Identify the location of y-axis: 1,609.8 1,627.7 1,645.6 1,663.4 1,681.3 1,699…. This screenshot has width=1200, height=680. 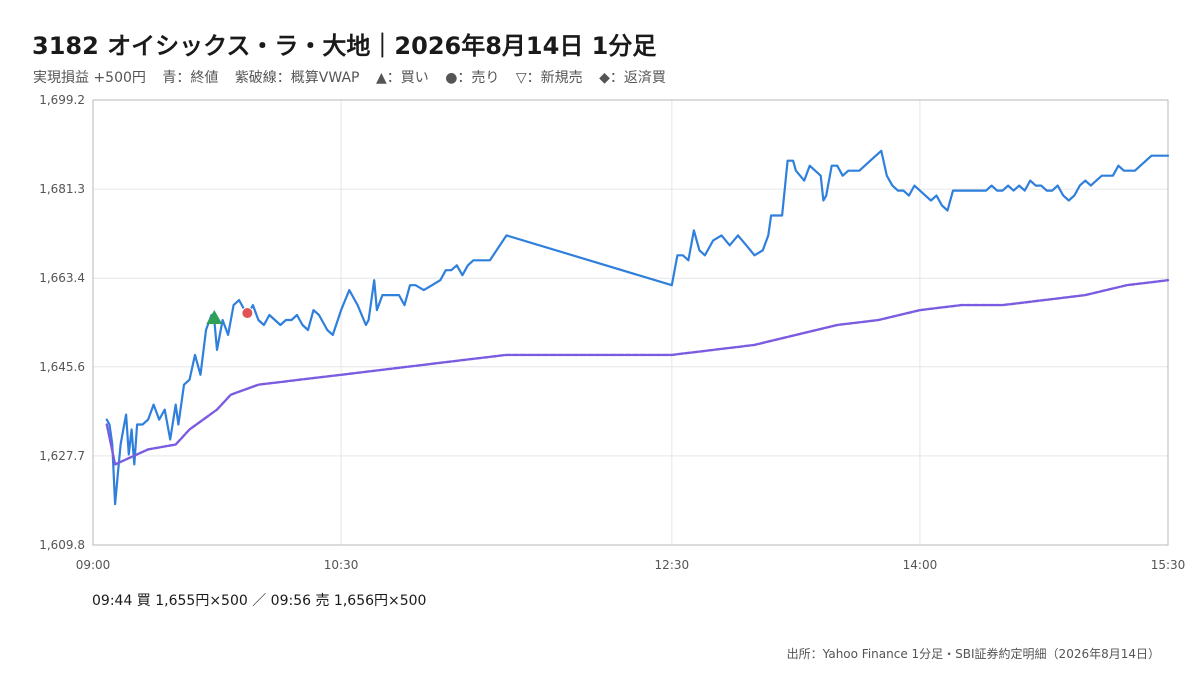
(62, 322).